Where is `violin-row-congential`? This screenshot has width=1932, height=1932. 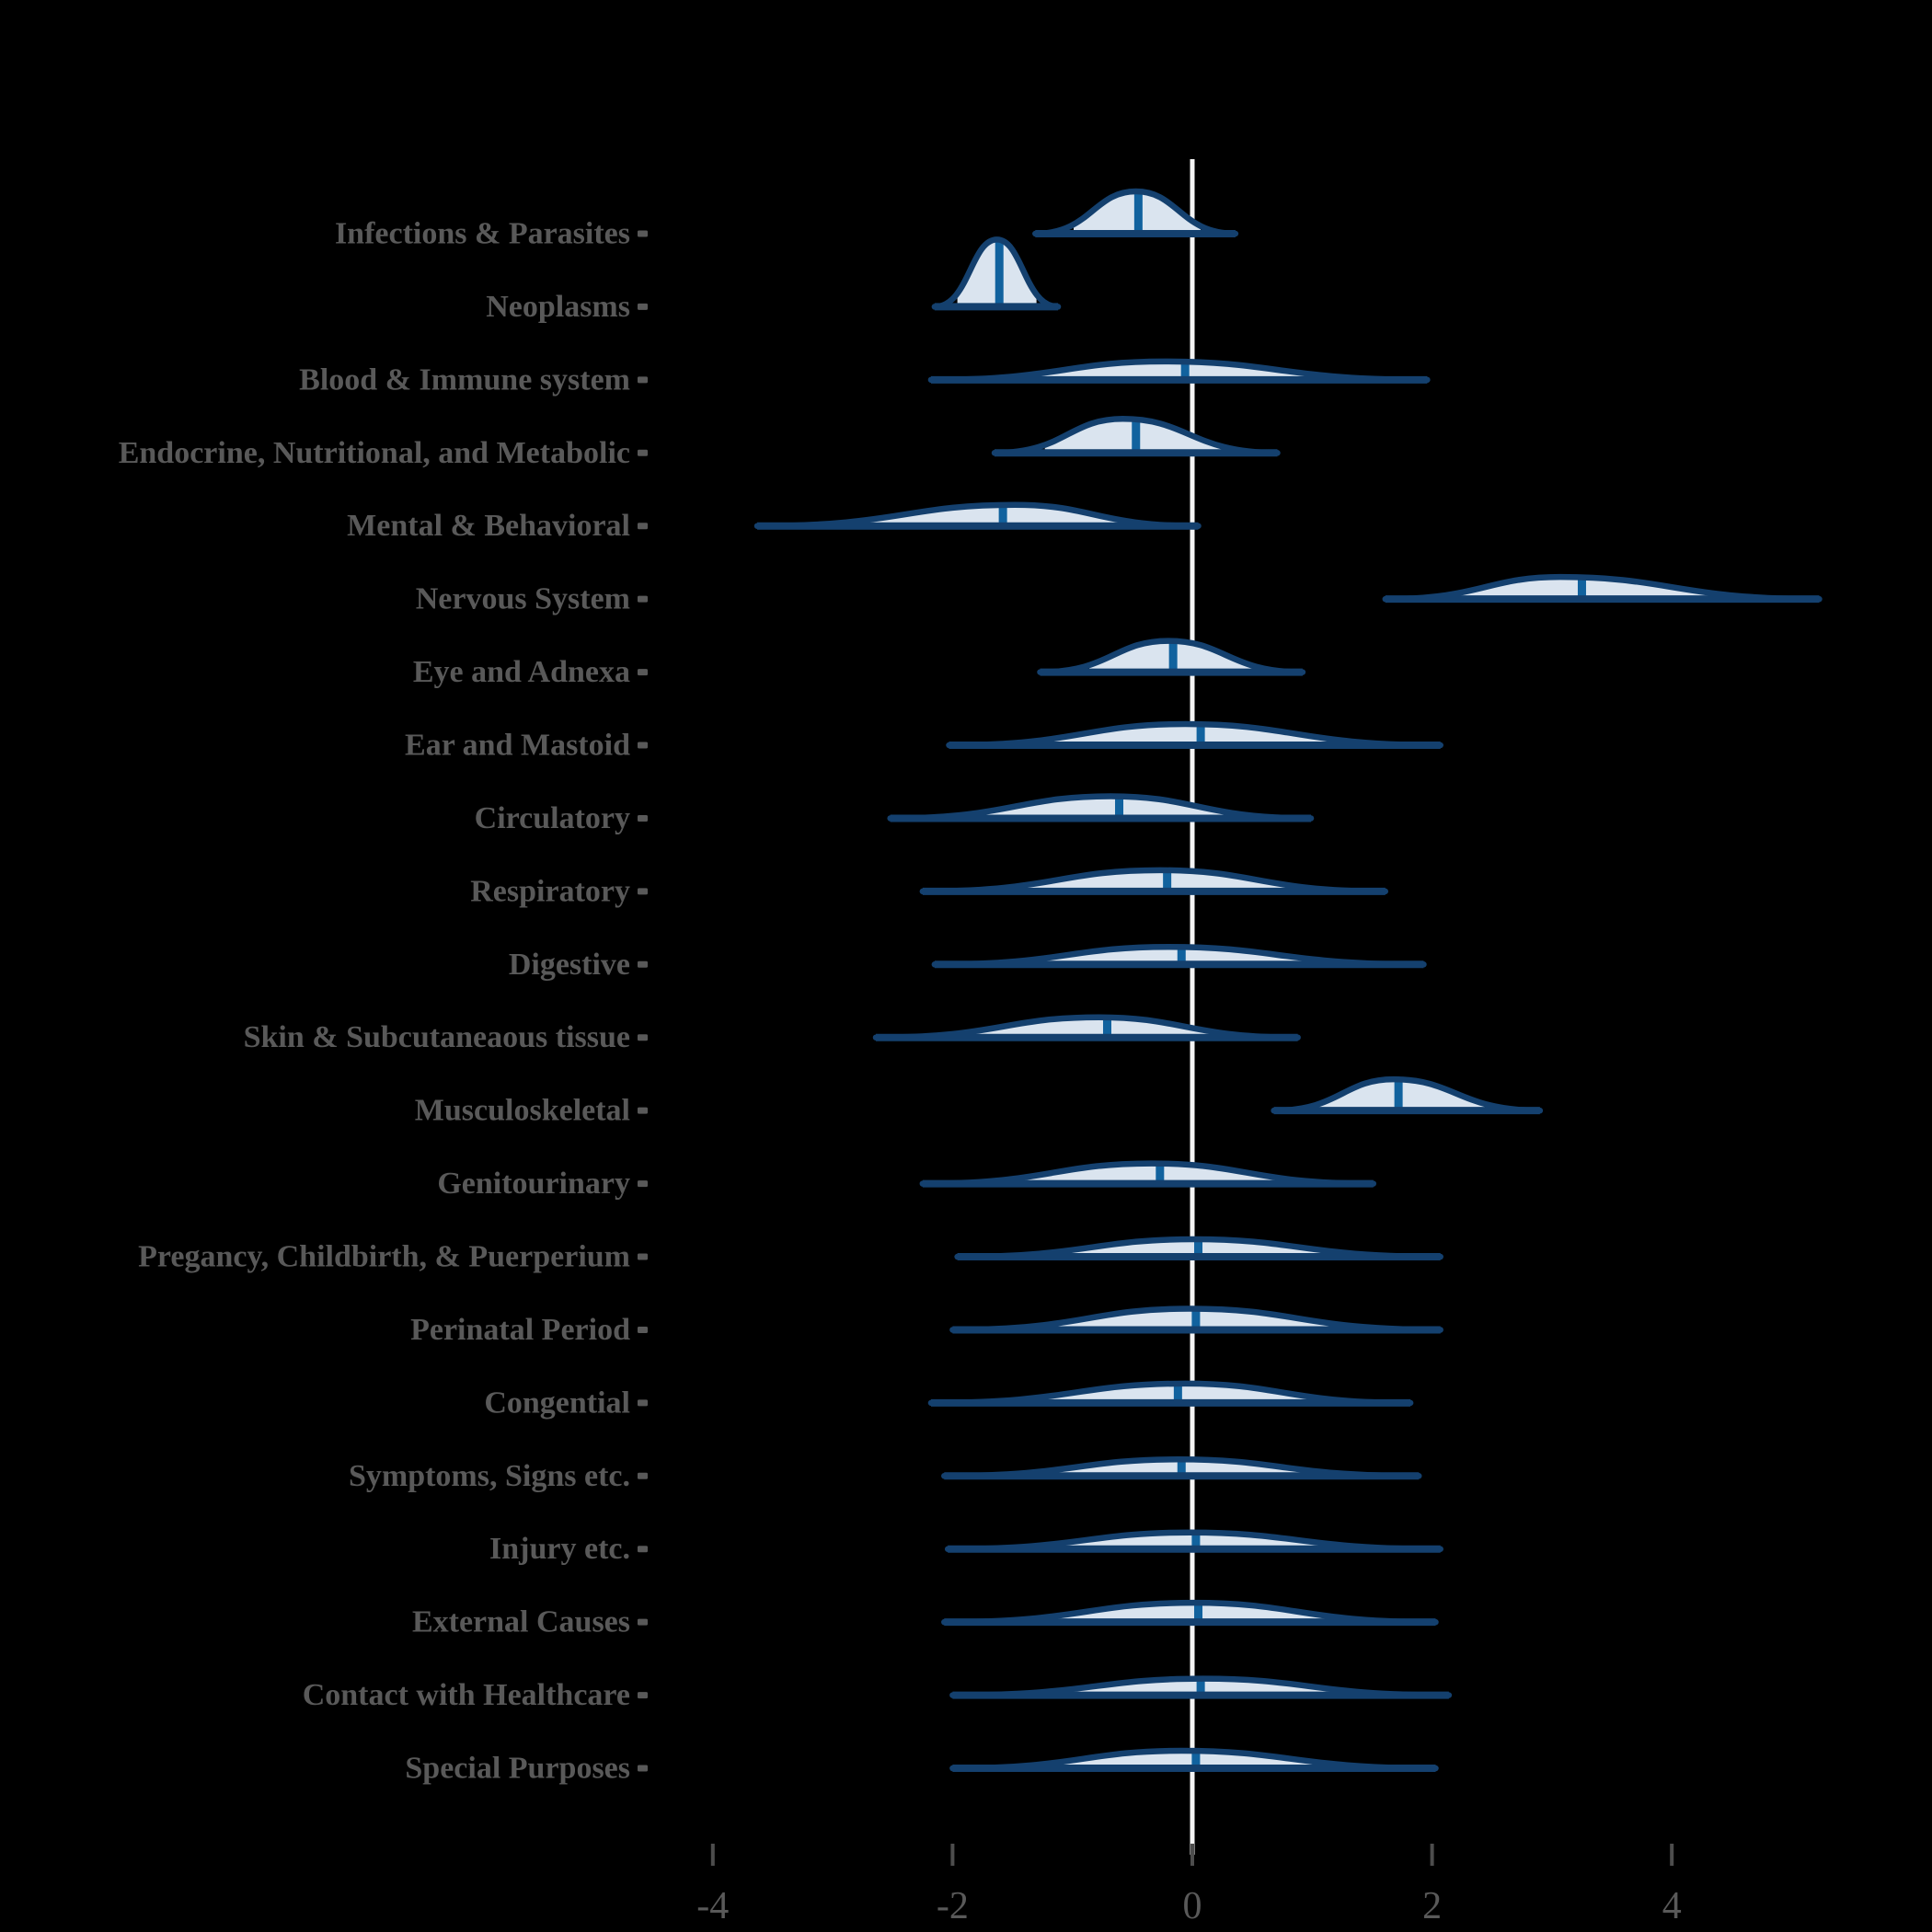
violin-row-congential is located at coordinates (1170, 1393).